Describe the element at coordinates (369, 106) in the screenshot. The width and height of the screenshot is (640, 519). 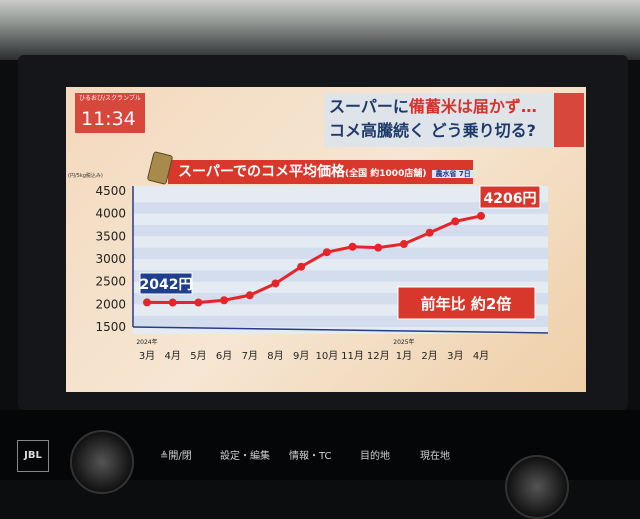
I see `headline-part: スーパーに` at that location.